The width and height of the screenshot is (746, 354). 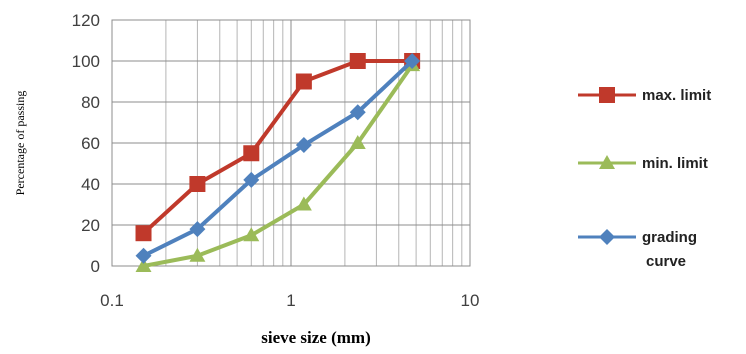 What do you see at coordinates (90, 184) in the screenshot?
I see `y-tick-label: 40` at bounding box center [90, 184].